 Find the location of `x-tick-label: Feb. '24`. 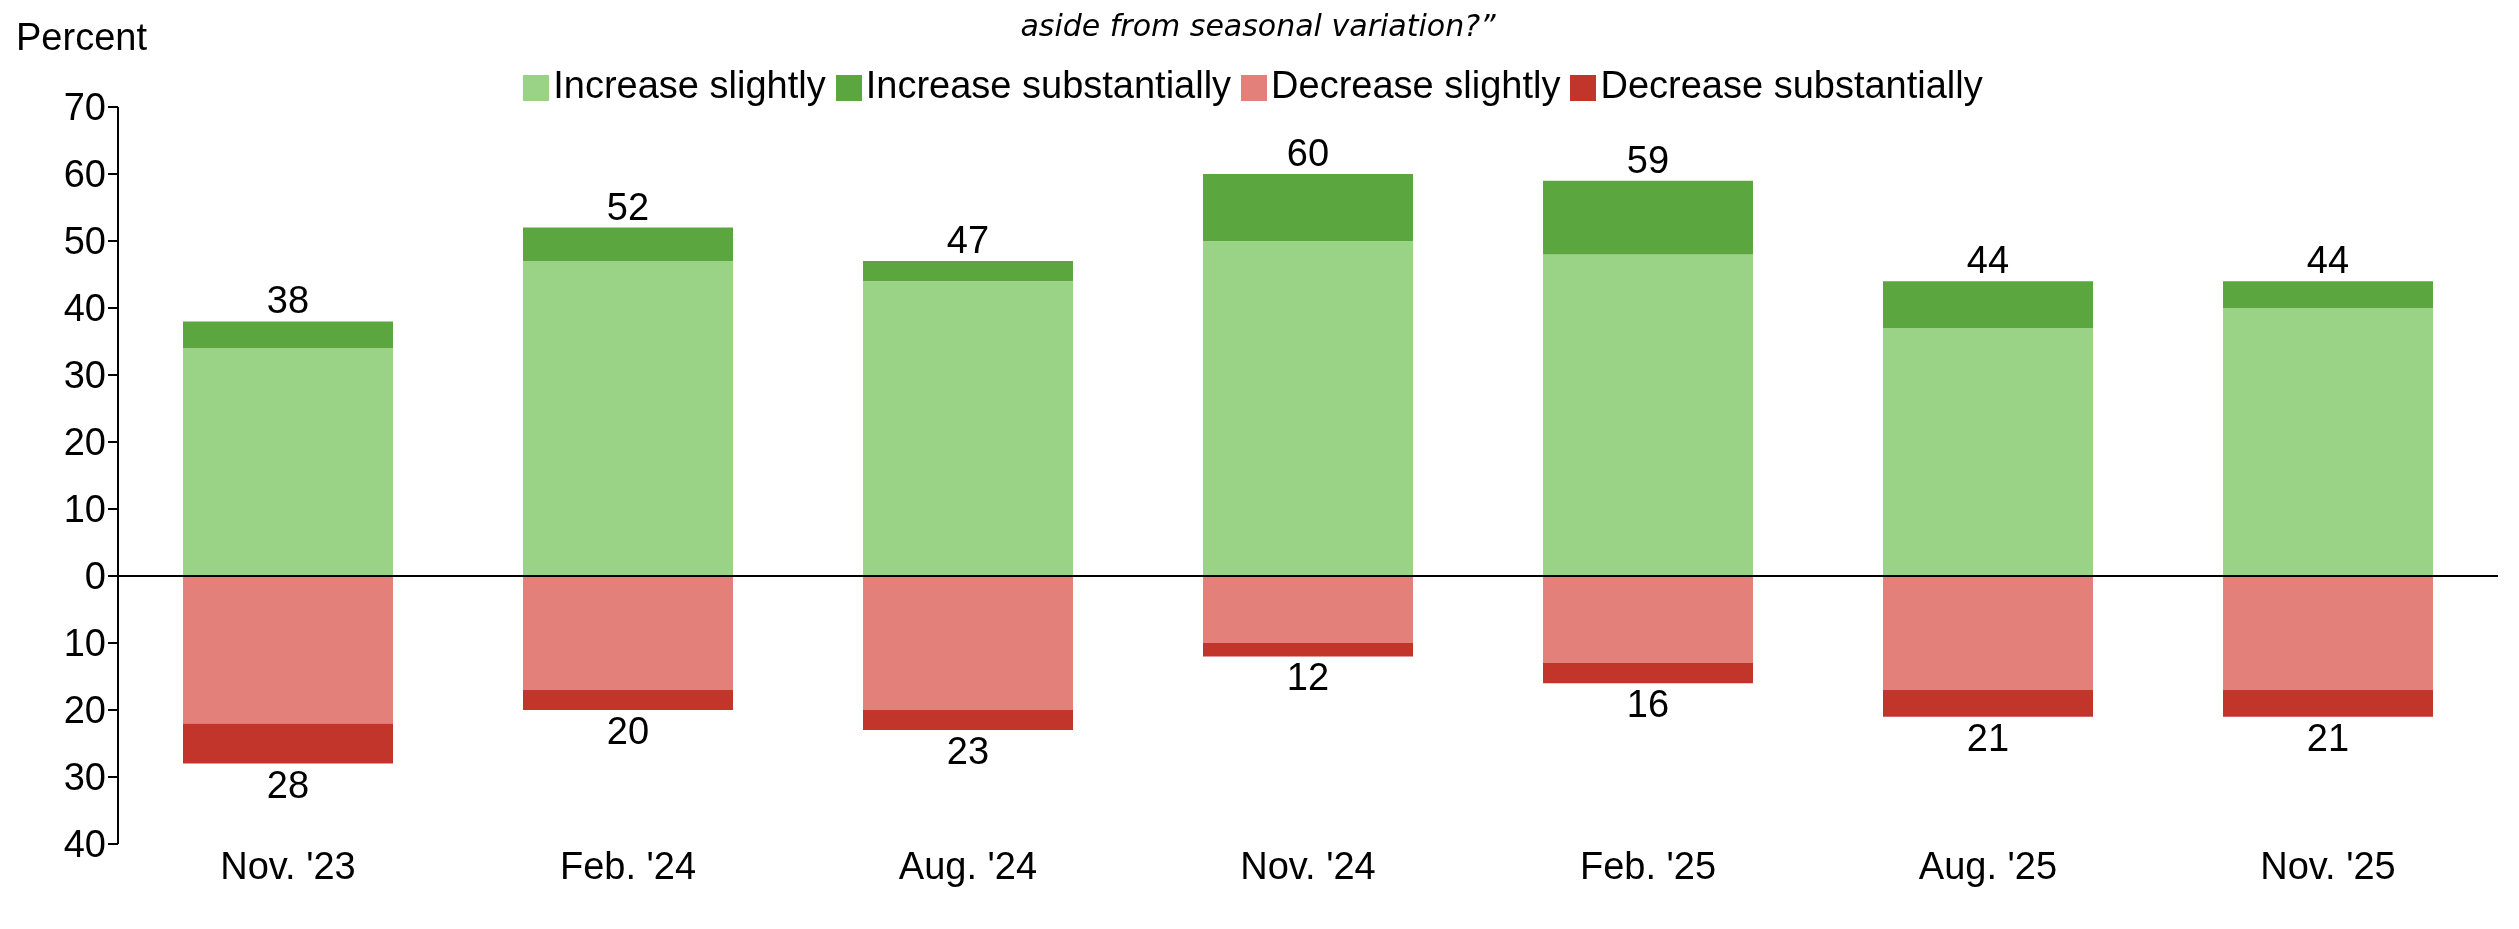

x-tick-label: Feb. '24 is located at coordinates (628, 865).